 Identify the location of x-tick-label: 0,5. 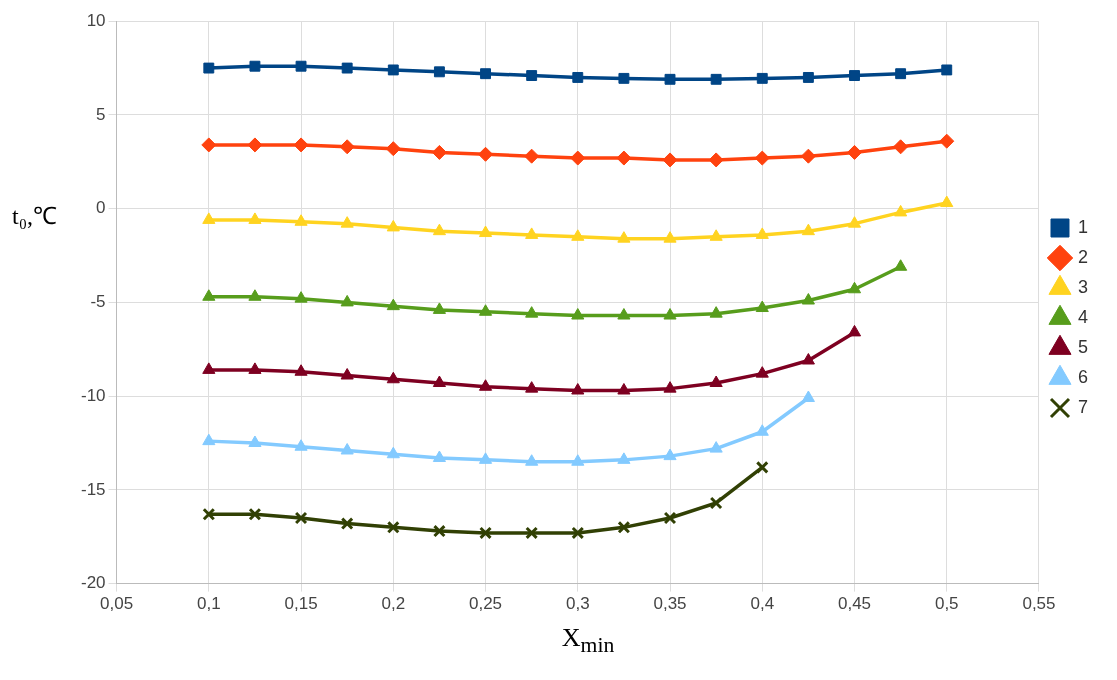
(946, 604).